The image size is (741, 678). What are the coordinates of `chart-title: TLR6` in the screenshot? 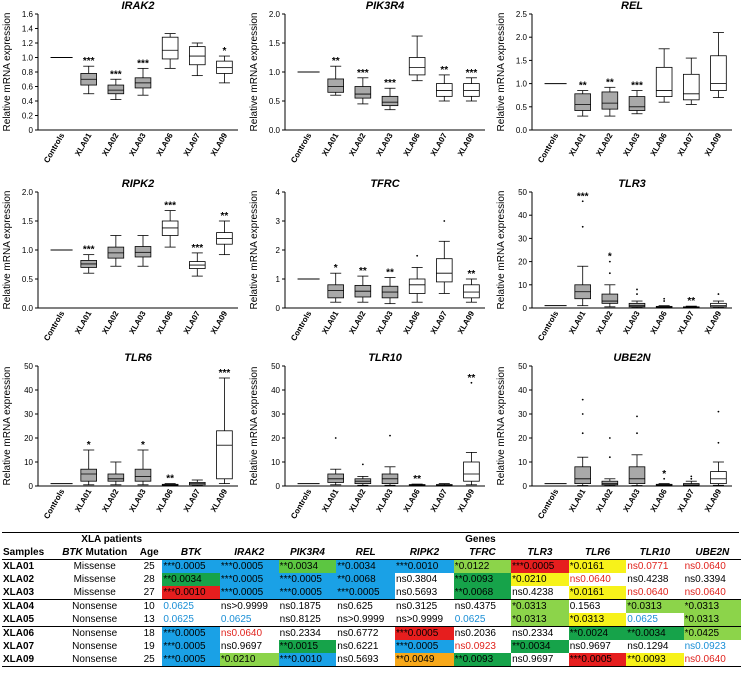 It's located at (138, 358).